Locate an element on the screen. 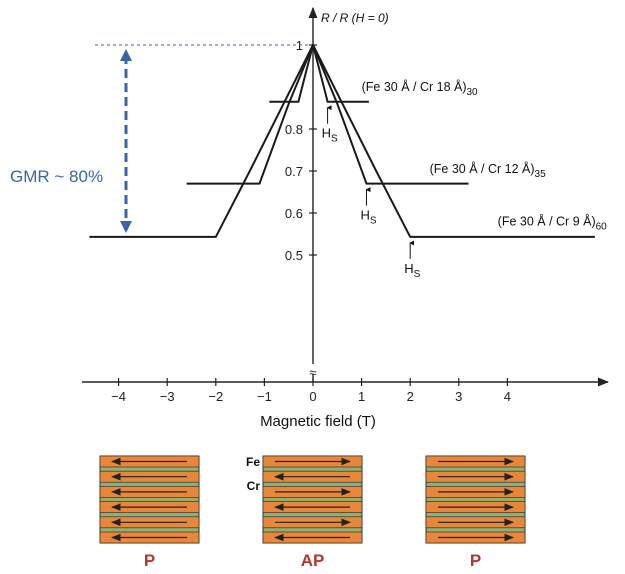 This screenshot has width=625, height=574. stack-1: P is located at coordinates (149, 512).